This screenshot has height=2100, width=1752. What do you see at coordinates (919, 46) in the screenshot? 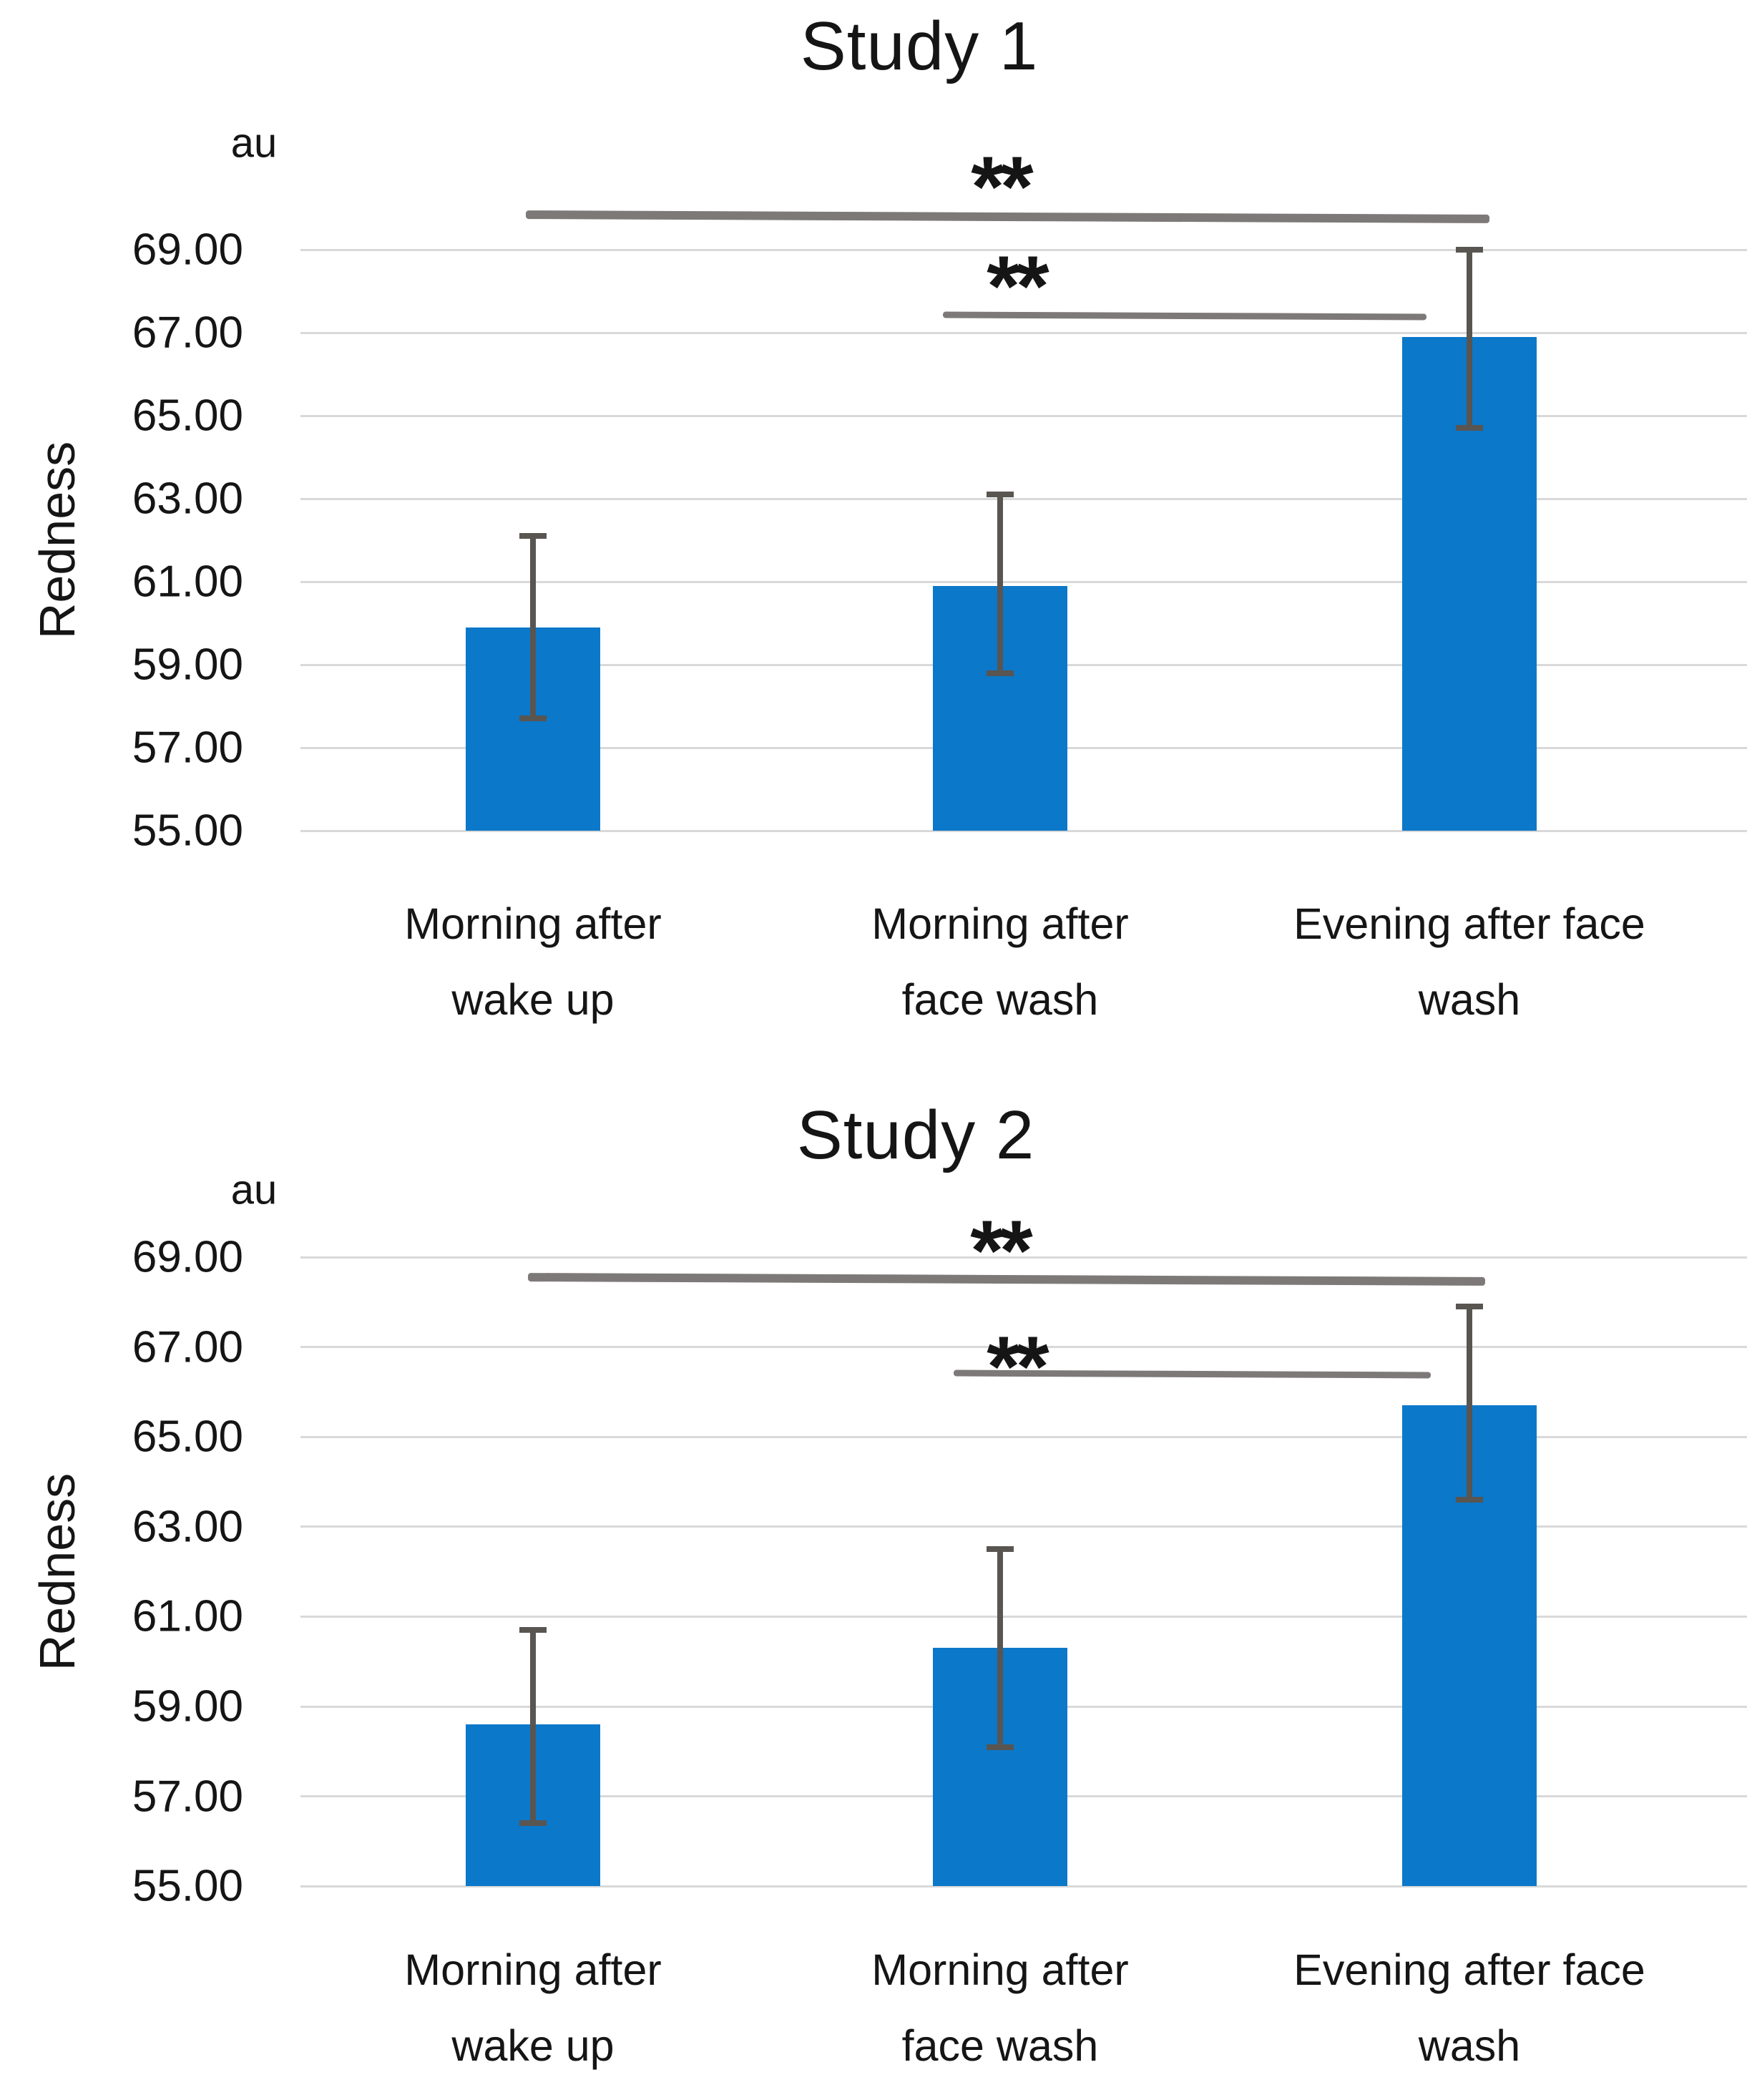
I see `chart-title: Study 1` at bounding box center [919, 46].